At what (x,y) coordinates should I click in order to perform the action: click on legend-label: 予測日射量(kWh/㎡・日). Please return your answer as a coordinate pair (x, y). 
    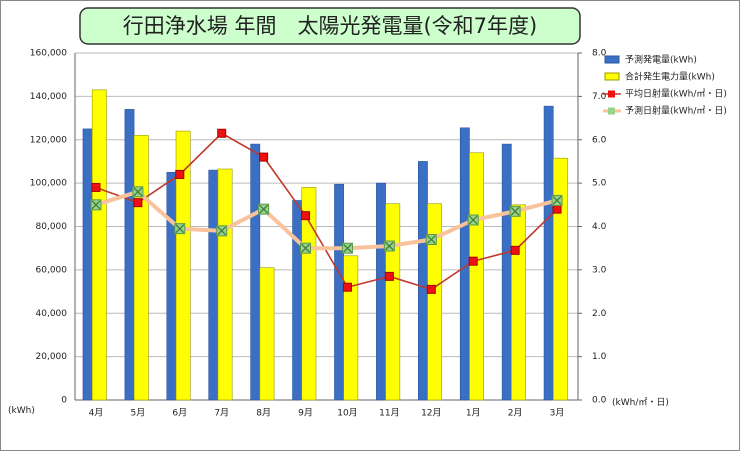
    Looking at the image, I should click on (676, 111).